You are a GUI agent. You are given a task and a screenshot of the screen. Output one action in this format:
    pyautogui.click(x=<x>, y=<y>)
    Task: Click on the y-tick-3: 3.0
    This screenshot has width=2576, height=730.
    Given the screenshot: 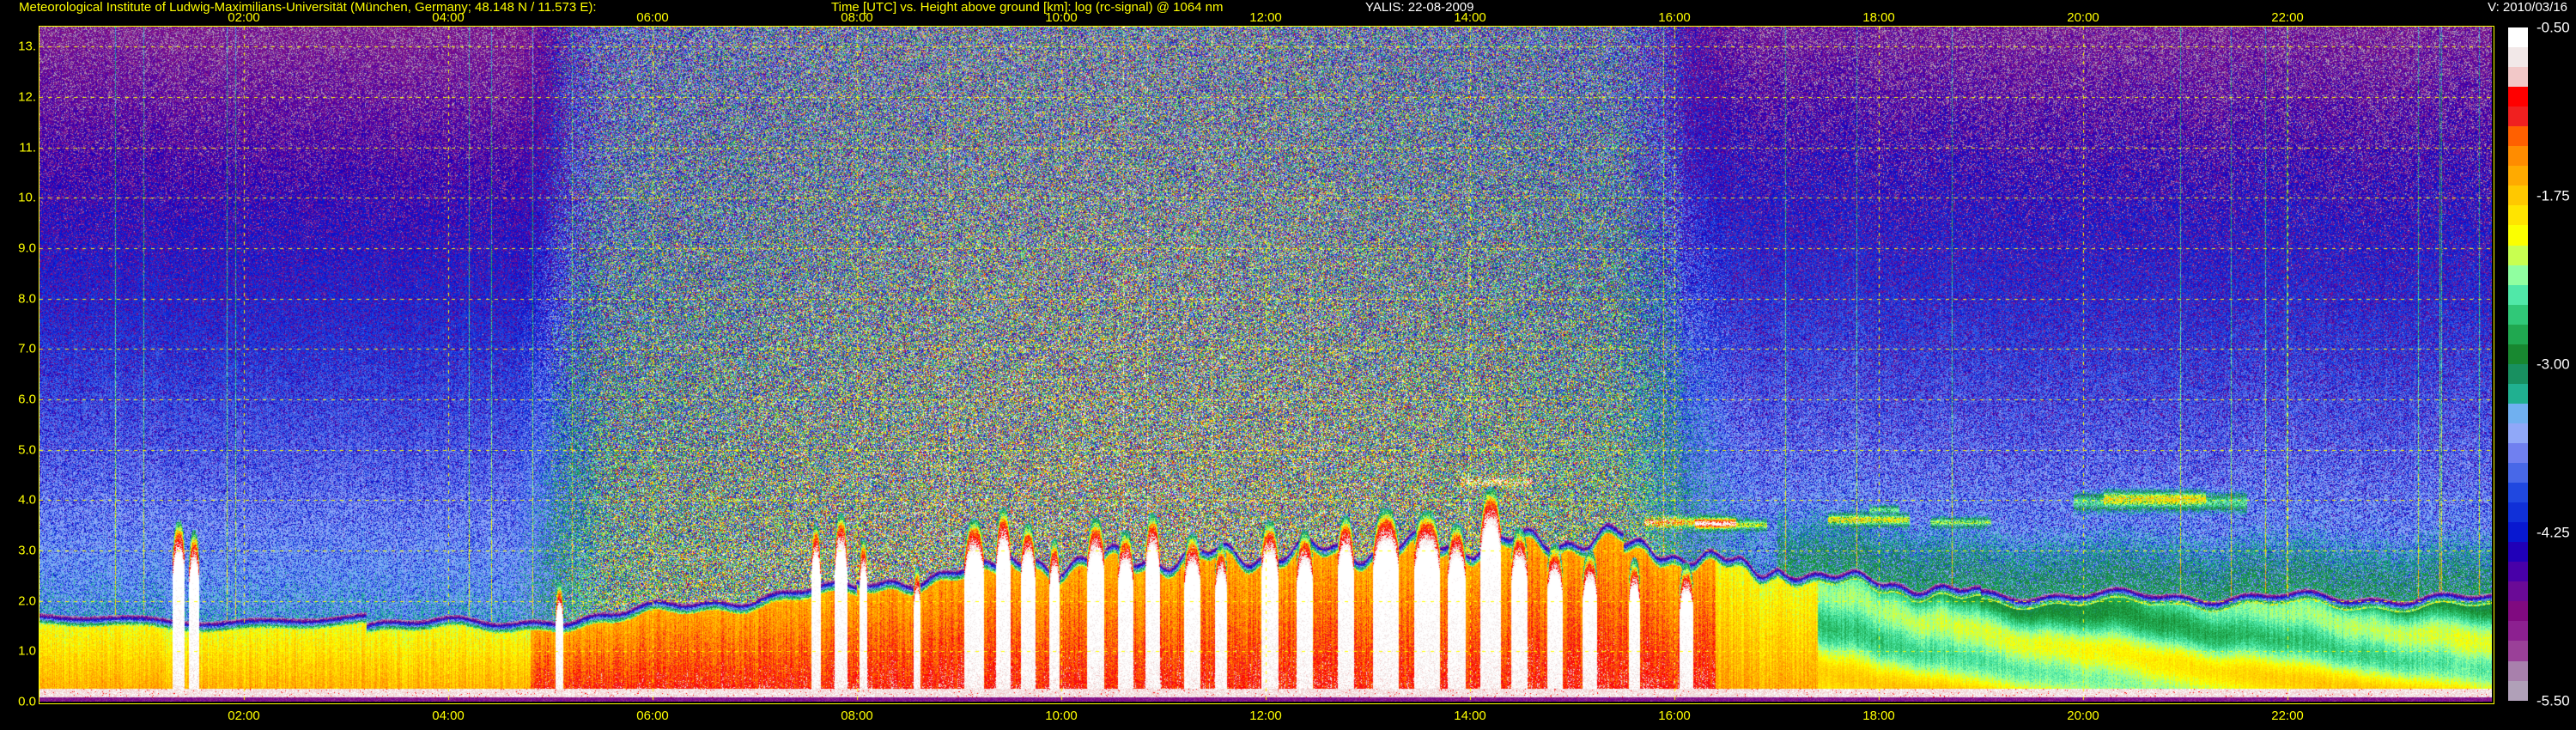 What is the action you would take?
    pyautogui.click(x=27, y=550)
    